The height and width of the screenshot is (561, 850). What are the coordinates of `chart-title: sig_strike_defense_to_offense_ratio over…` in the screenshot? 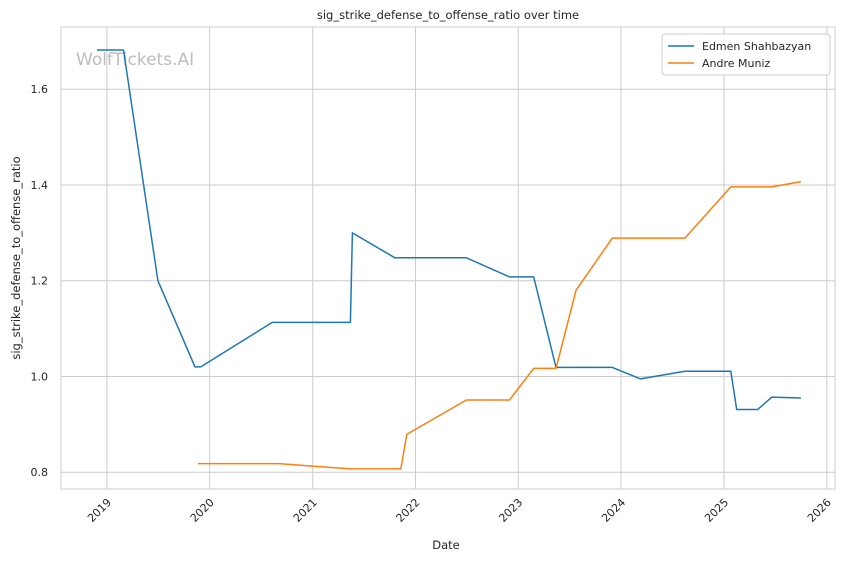 It's located at (448, 15).